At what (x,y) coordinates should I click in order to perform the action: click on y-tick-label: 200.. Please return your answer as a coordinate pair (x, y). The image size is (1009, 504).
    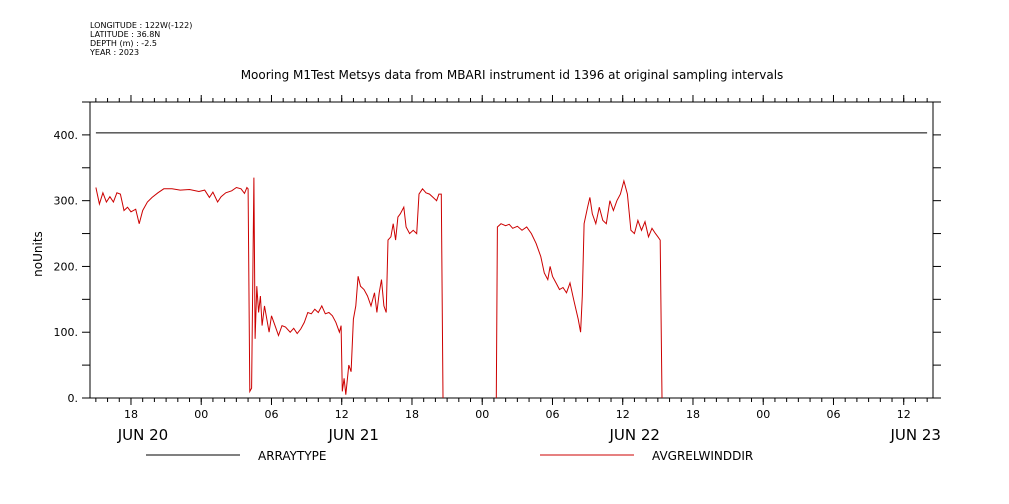
    Looking at the image, I should click on (66, 266).